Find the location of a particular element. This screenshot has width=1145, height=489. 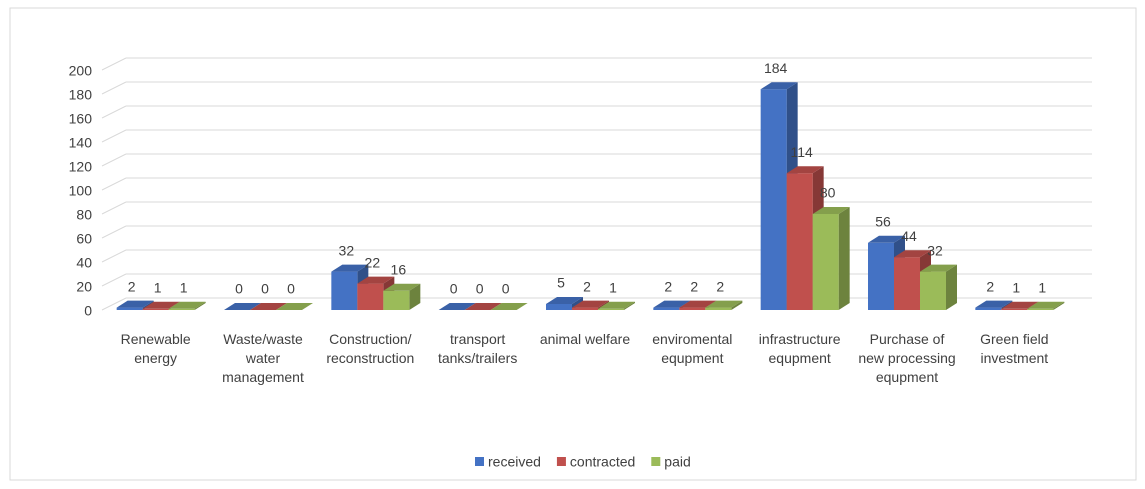

y-tick-label: 200 is located at coordinates (81, 71).